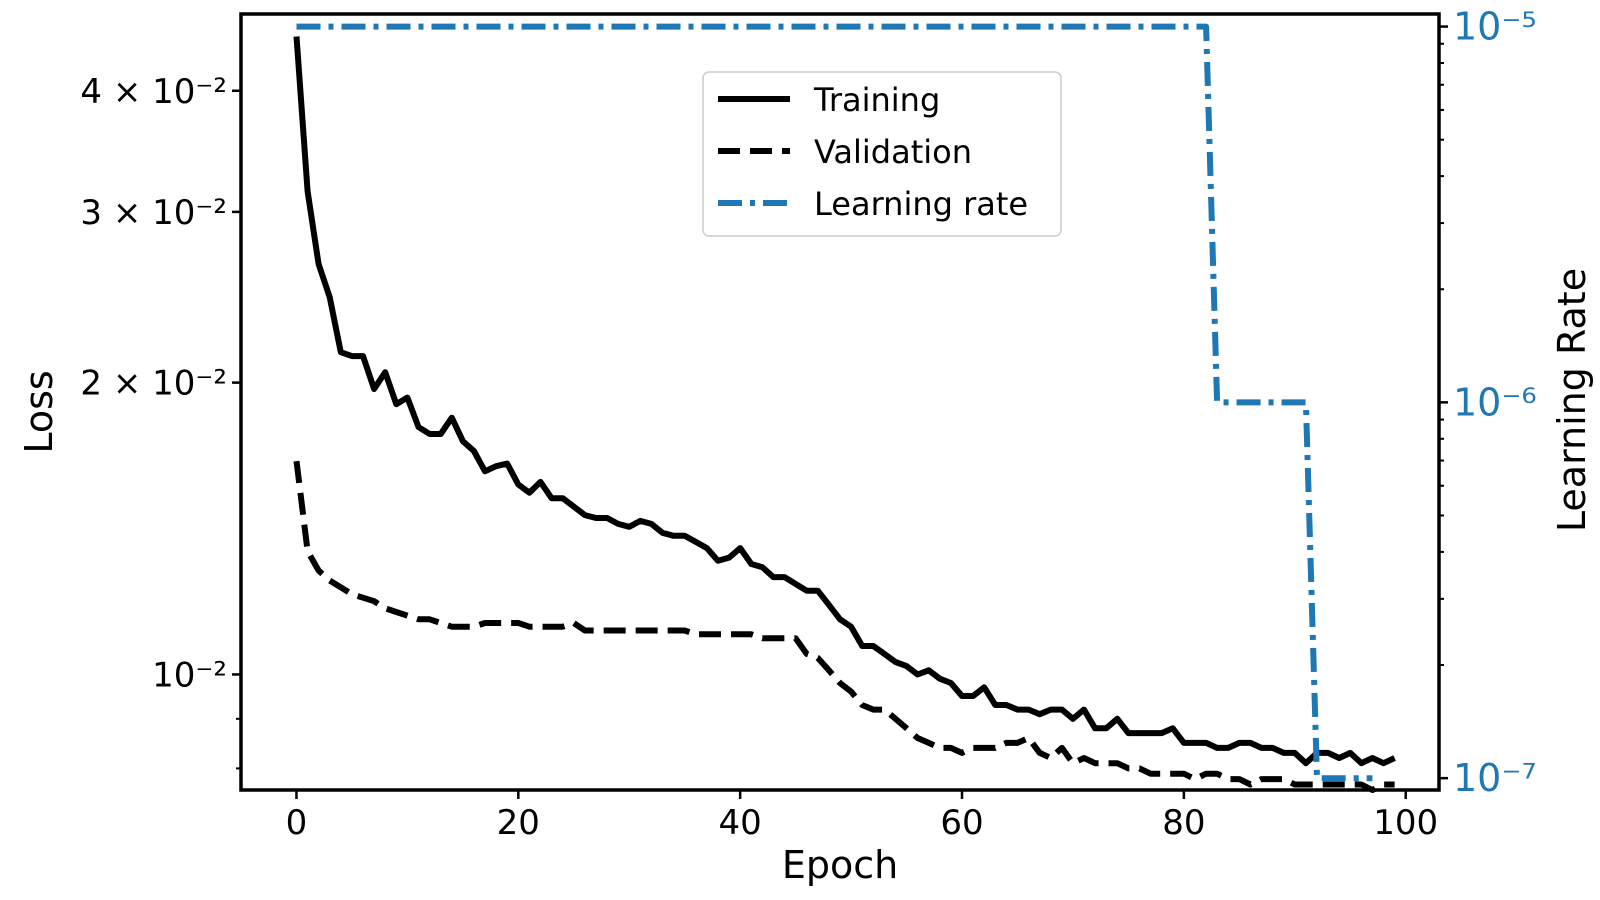 The width and height of the screenshot is (1600, 900). Describe the element at coordinates (39, 411) in the screenshot. I see `y-axis-title: Loss` at that location.